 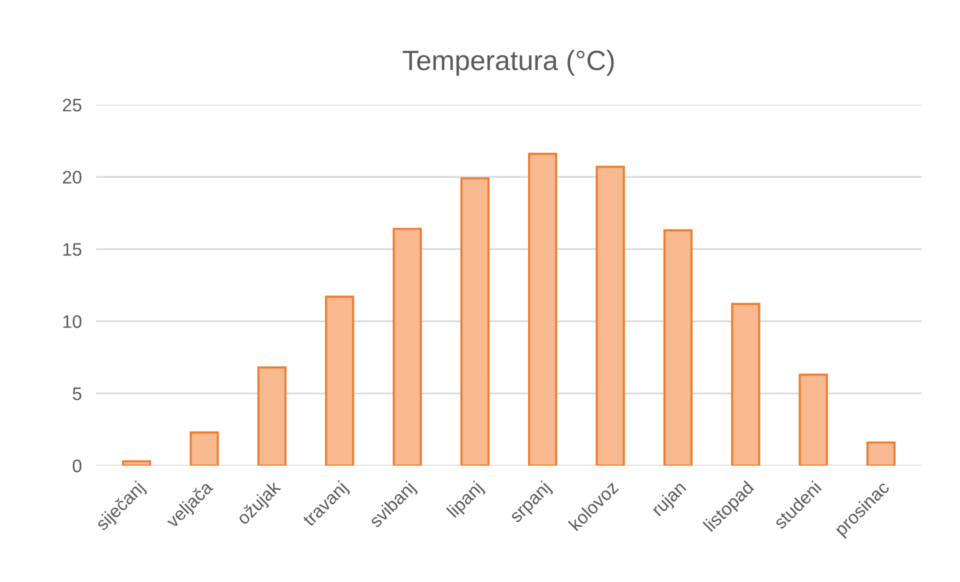 What do you see at coordinates (77, 466) in the screenshot?
I see `y-tick-label: 0` at bounding box center [77, 466].